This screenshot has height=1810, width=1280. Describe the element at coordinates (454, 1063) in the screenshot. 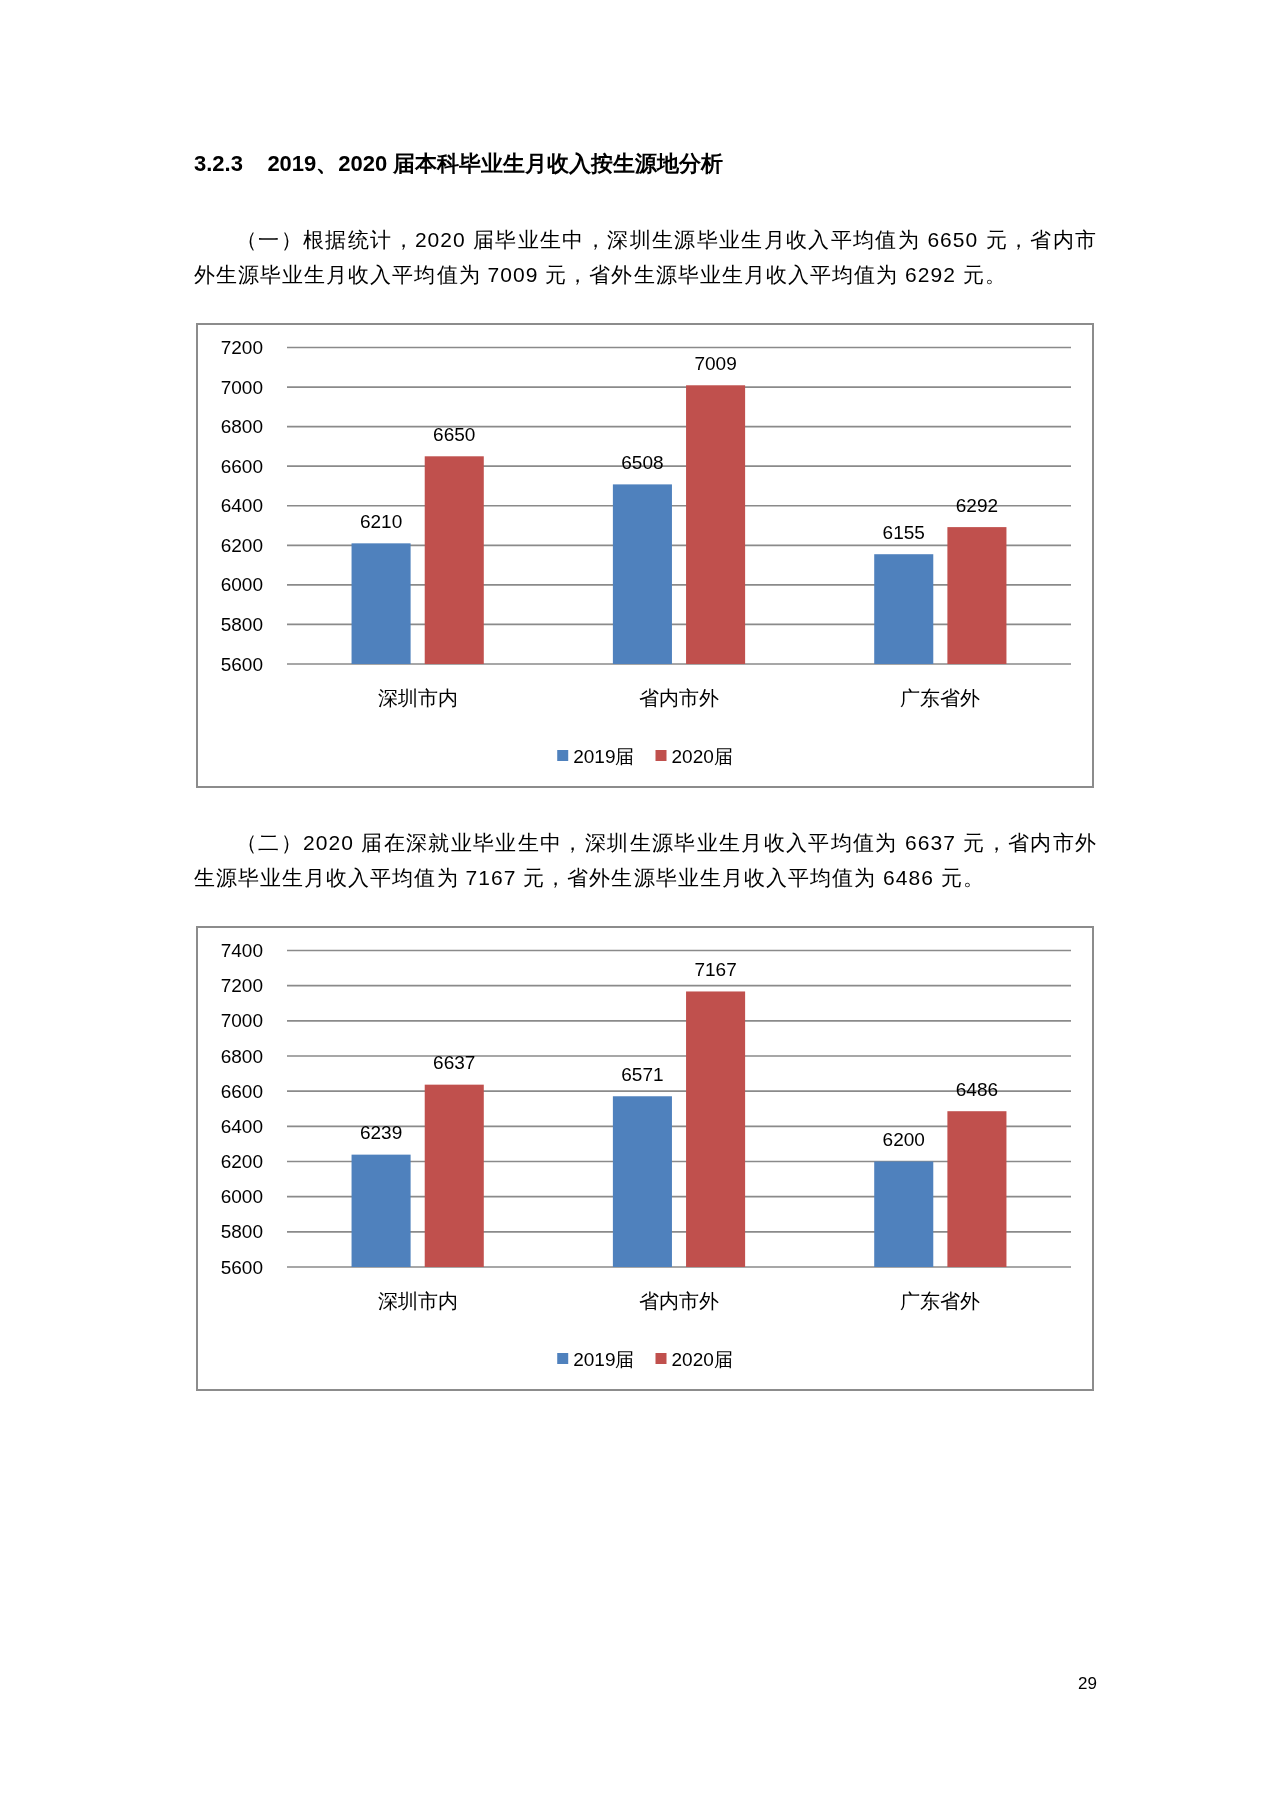

I see `data-label: 6637` at that location.